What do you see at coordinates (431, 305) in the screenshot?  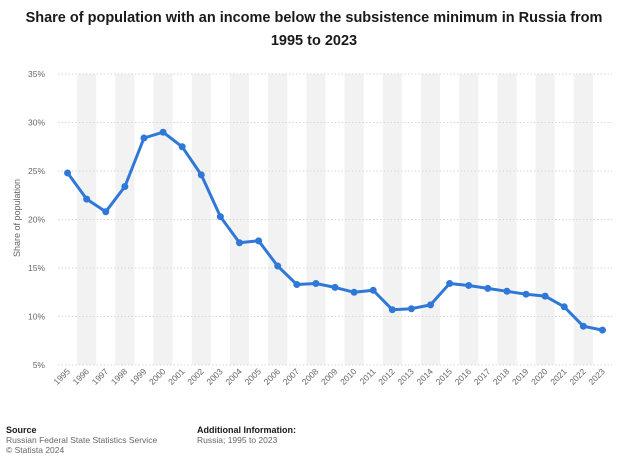 I see `data-point-2014` at bounding box center [431, 305].